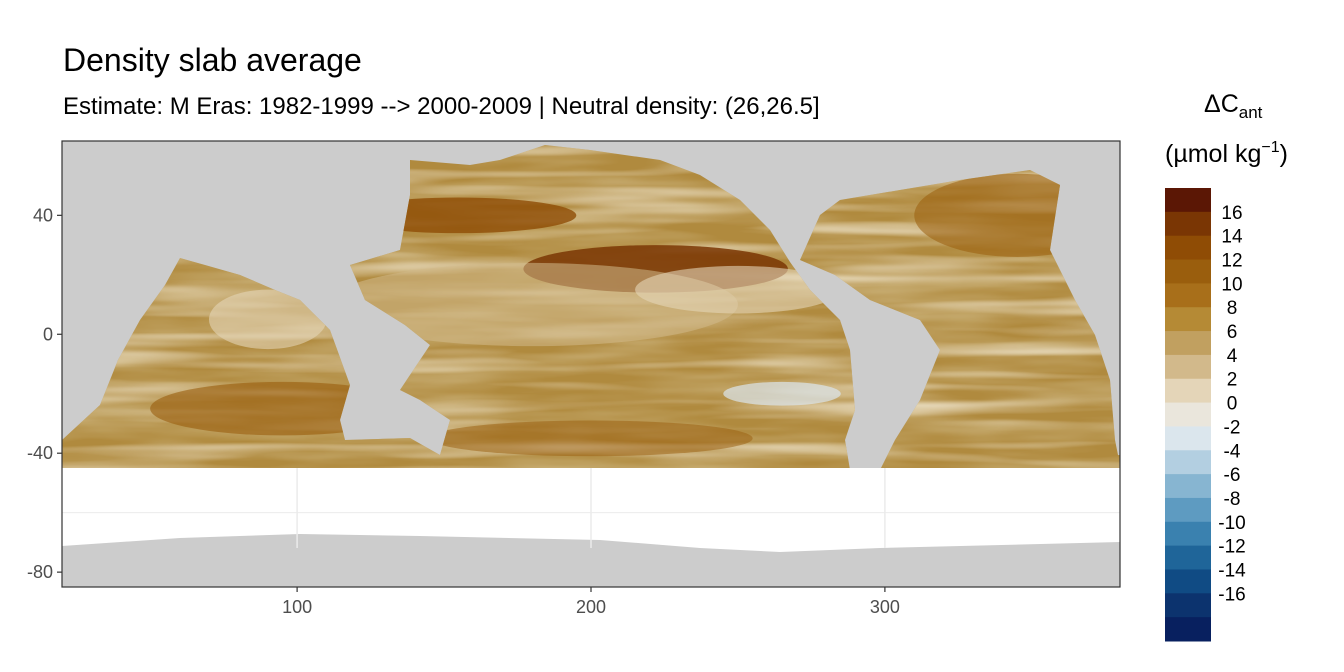 This screenshot has height=672, width=1344. I want to click on legend-label: -16, so click(1231, 594).